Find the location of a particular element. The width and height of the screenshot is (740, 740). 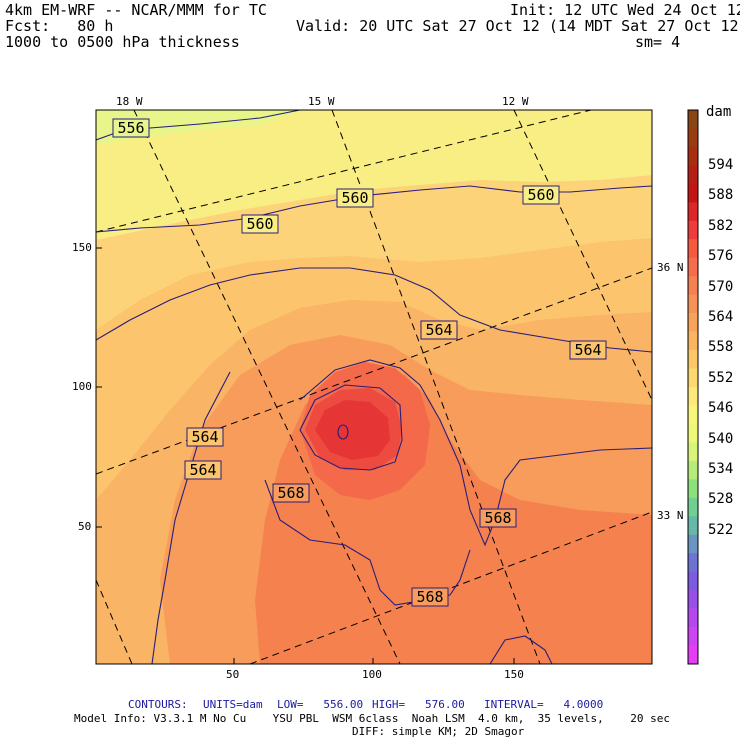

x-tick-label: 50 is located at coordinates (233, 674).